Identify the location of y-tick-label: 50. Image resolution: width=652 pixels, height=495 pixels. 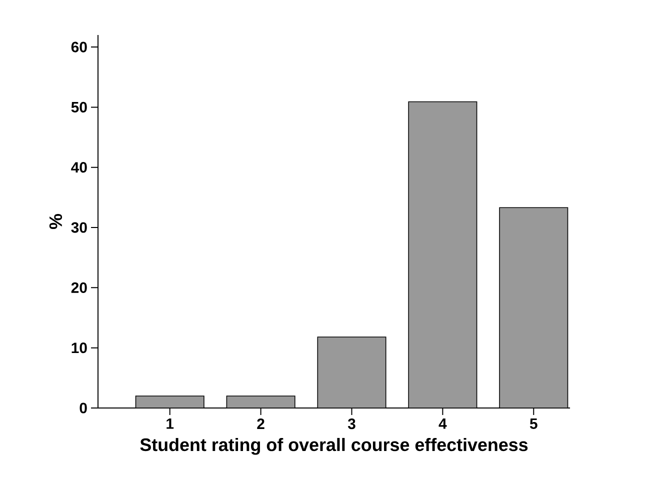
(79, 107).